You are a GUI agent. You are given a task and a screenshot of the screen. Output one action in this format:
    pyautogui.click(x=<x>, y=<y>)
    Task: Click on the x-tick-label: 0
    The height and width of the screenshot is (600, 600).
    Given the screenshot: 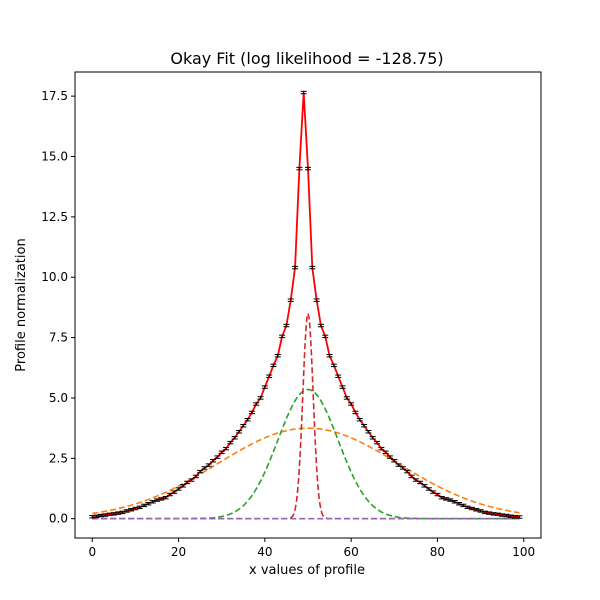 What is the action you would take?
    pyautogui.click(x=92, y=552)
    